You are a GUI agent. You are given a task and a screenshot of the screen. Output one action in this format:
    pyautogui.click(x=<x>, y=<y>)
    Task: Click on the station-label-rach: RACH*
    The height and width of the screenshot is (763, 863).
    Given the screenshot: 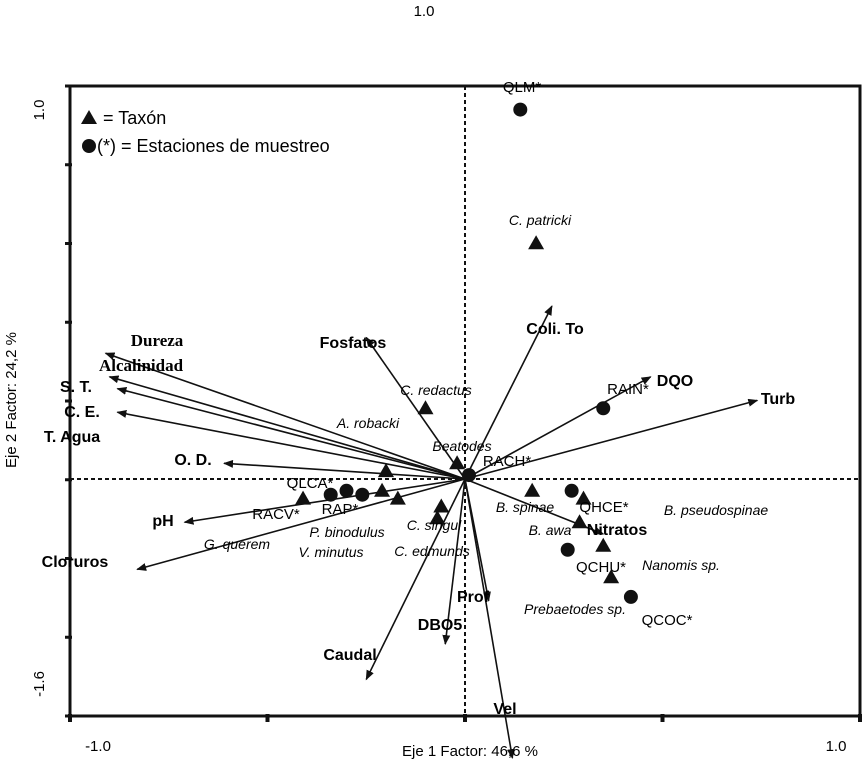 What is the action you would take?
    pyautogui.click(x=507, y=461)
    